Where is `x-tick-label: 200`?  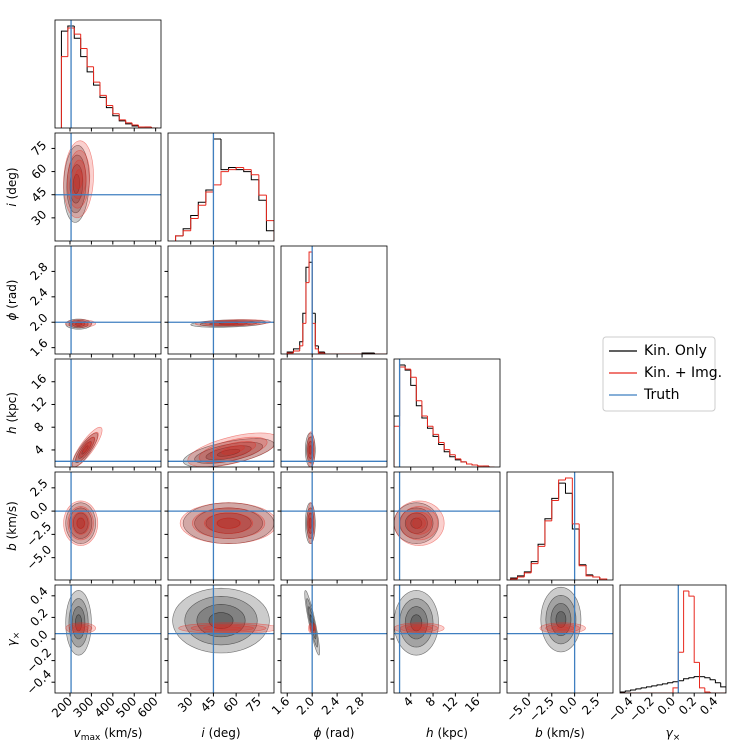 x-tick-label: 200 is located at coordinates (62, 707).